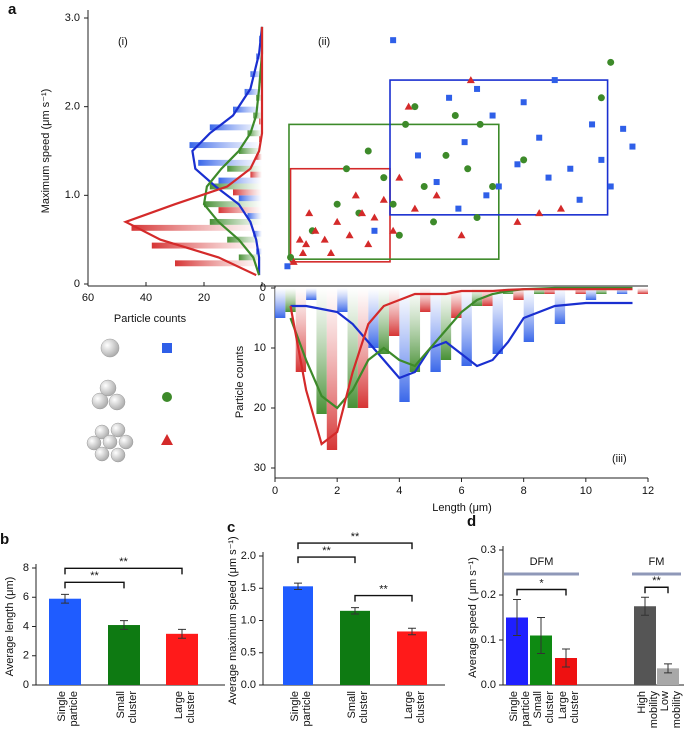 Image resolution: width=685 pixels, height=732 pixels. Describe the element at coordinates (324, 42) in the screenshot. I see `subplot-label: (ii)` at that location.